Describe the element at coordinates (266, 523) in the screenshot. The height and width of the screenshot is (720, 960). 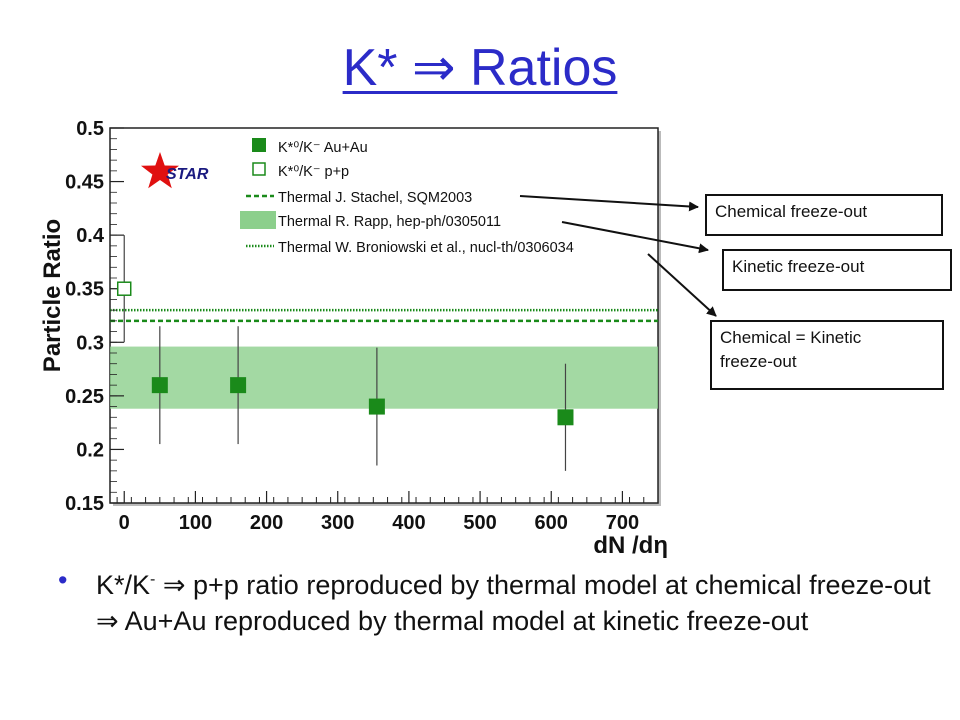
I see `x-tick-label: 200` at that location.